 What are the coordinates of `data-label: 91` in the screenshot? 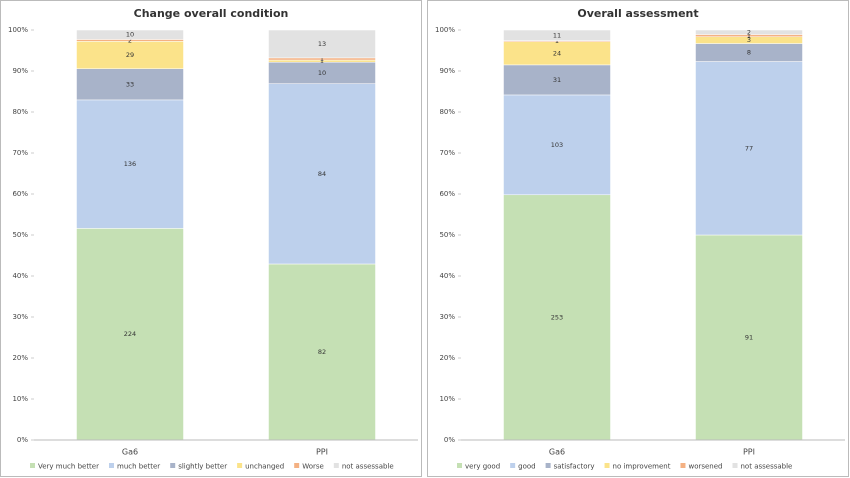 It's located at (749, 338).